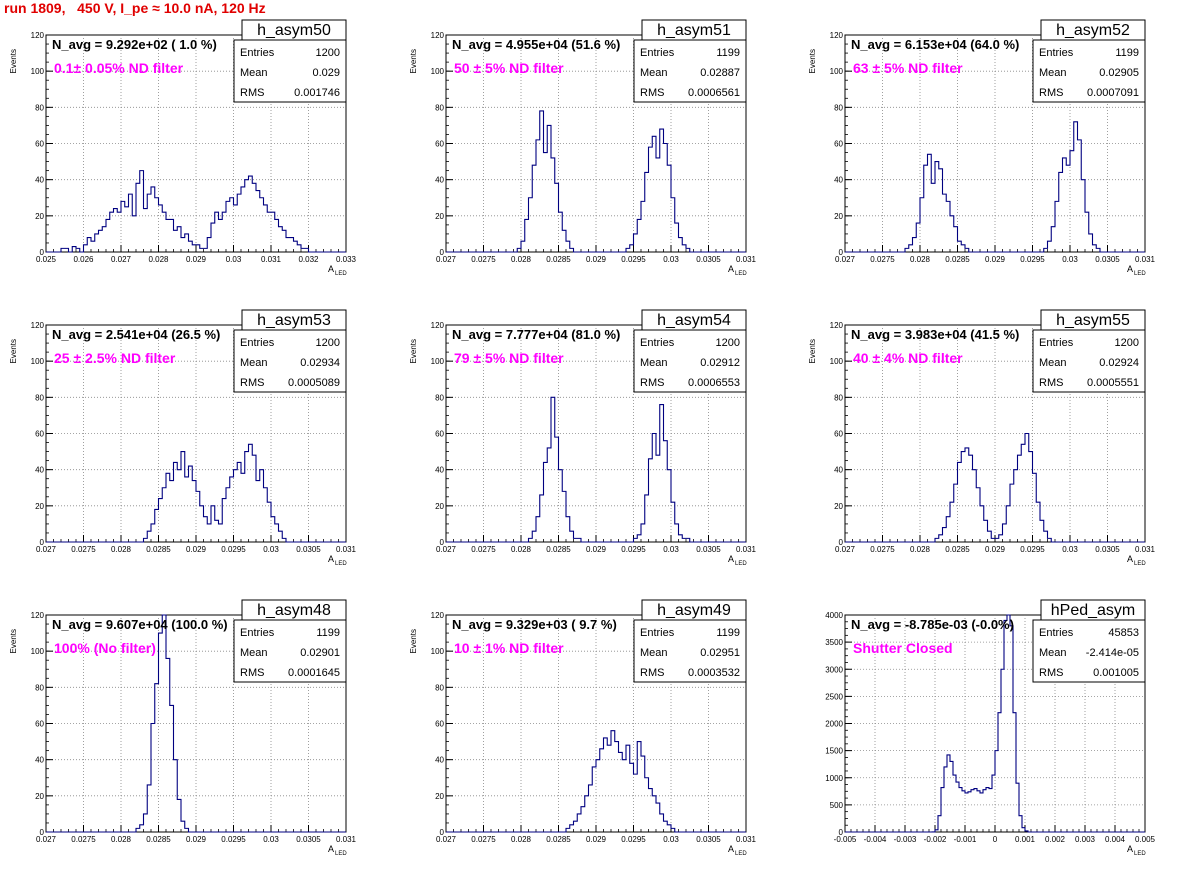 The image size is (1196, 872). I want to click on y-axis-label: Events, so click(13, 351).